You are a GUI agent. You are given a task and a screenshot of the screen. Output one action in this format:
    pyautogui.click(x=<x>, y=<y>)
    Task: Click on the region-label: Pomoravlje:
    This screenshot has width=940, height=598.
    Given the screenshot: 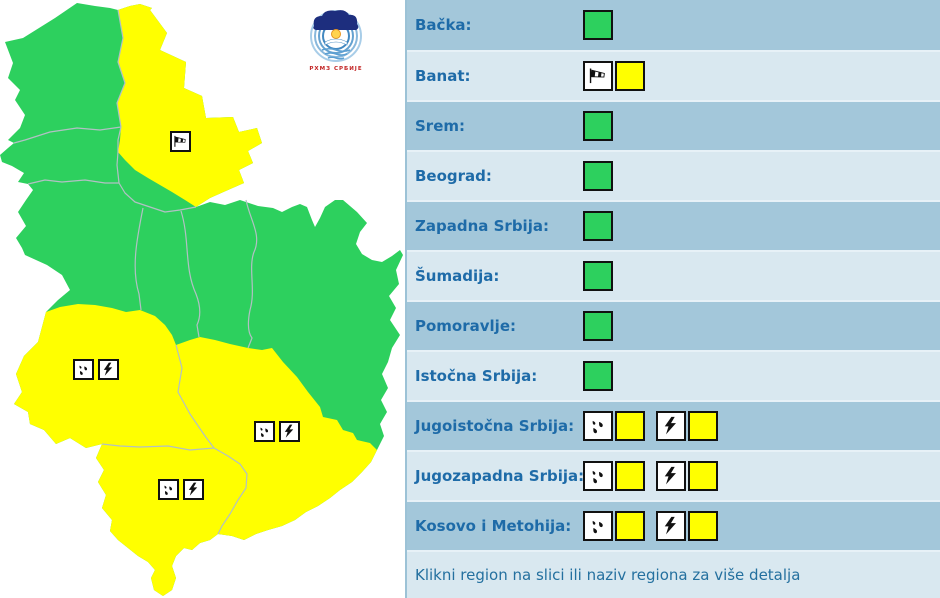 What is the action you would take?
    pyautogui.click(x=465, y=326)
    